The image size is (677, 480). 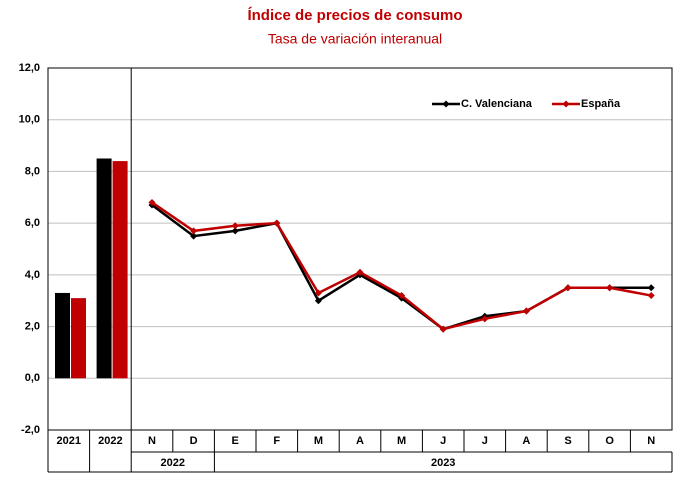 What do you see at coordinates (354, 15) in the screenshot?
I see `chart-title: Índice de precios de consumo` at bounding box center [354, 15].